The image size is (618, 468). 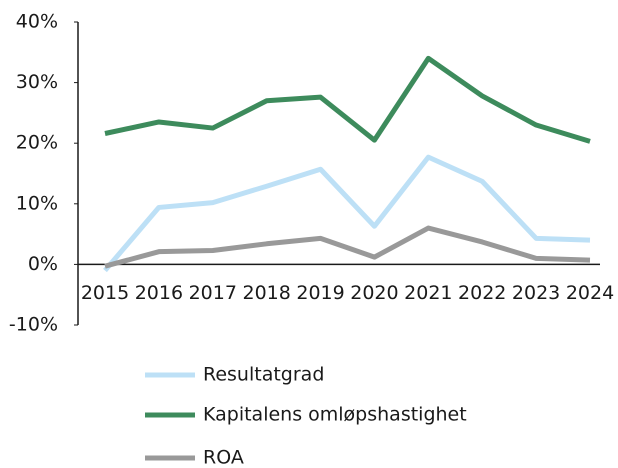 What do you see at coordinates (213, 293) in the screenshot?
I see `x-tick-label: 2017` at bounding box center [213, 293].